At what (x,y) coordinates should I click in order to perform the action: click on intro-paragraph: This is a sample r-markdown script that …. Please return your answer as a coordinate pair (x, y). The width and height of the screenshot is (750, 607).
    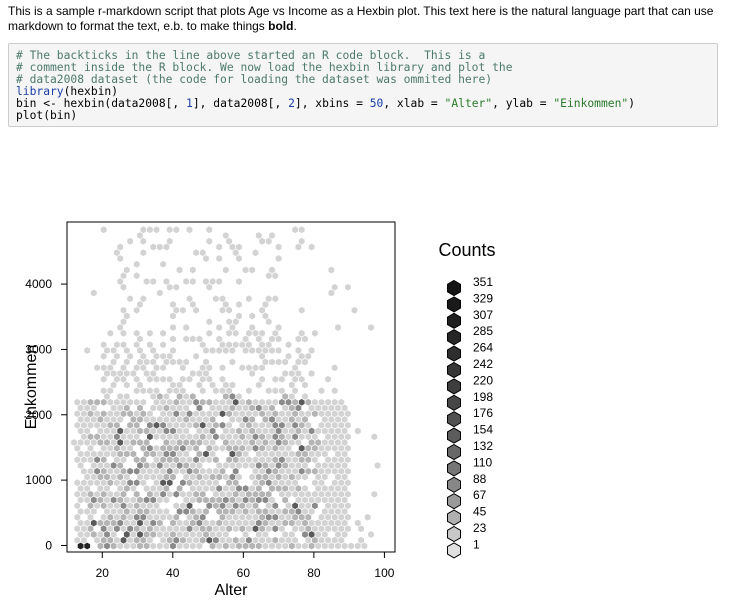
    Looking at the image, I should click on (373, 19).